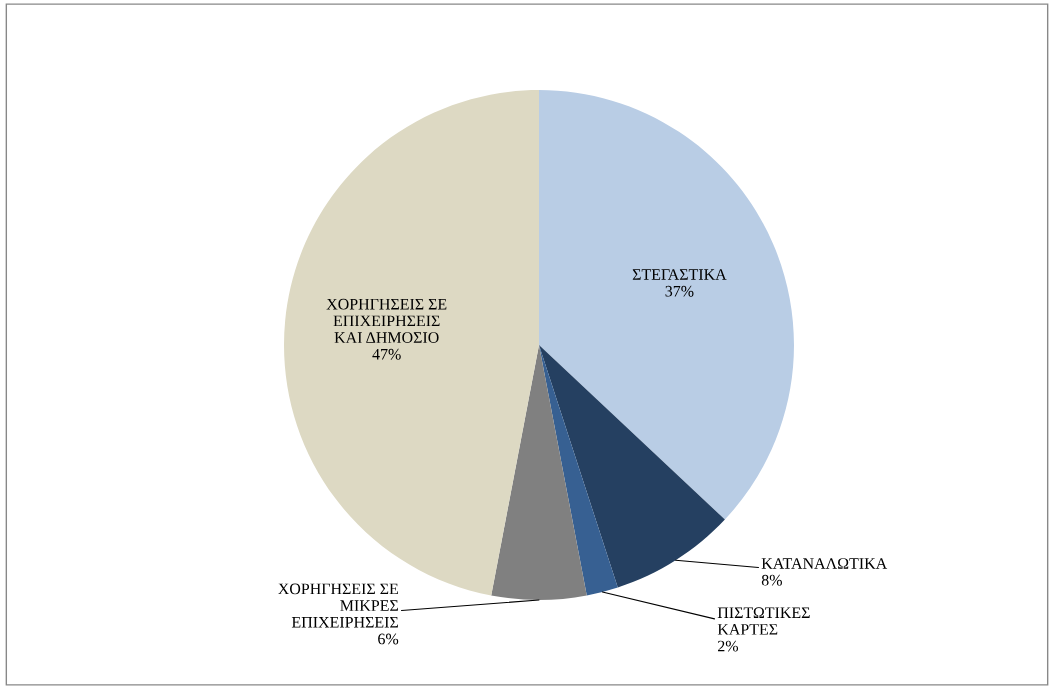  I want to click on data-label: 8%, so click(771, 580).